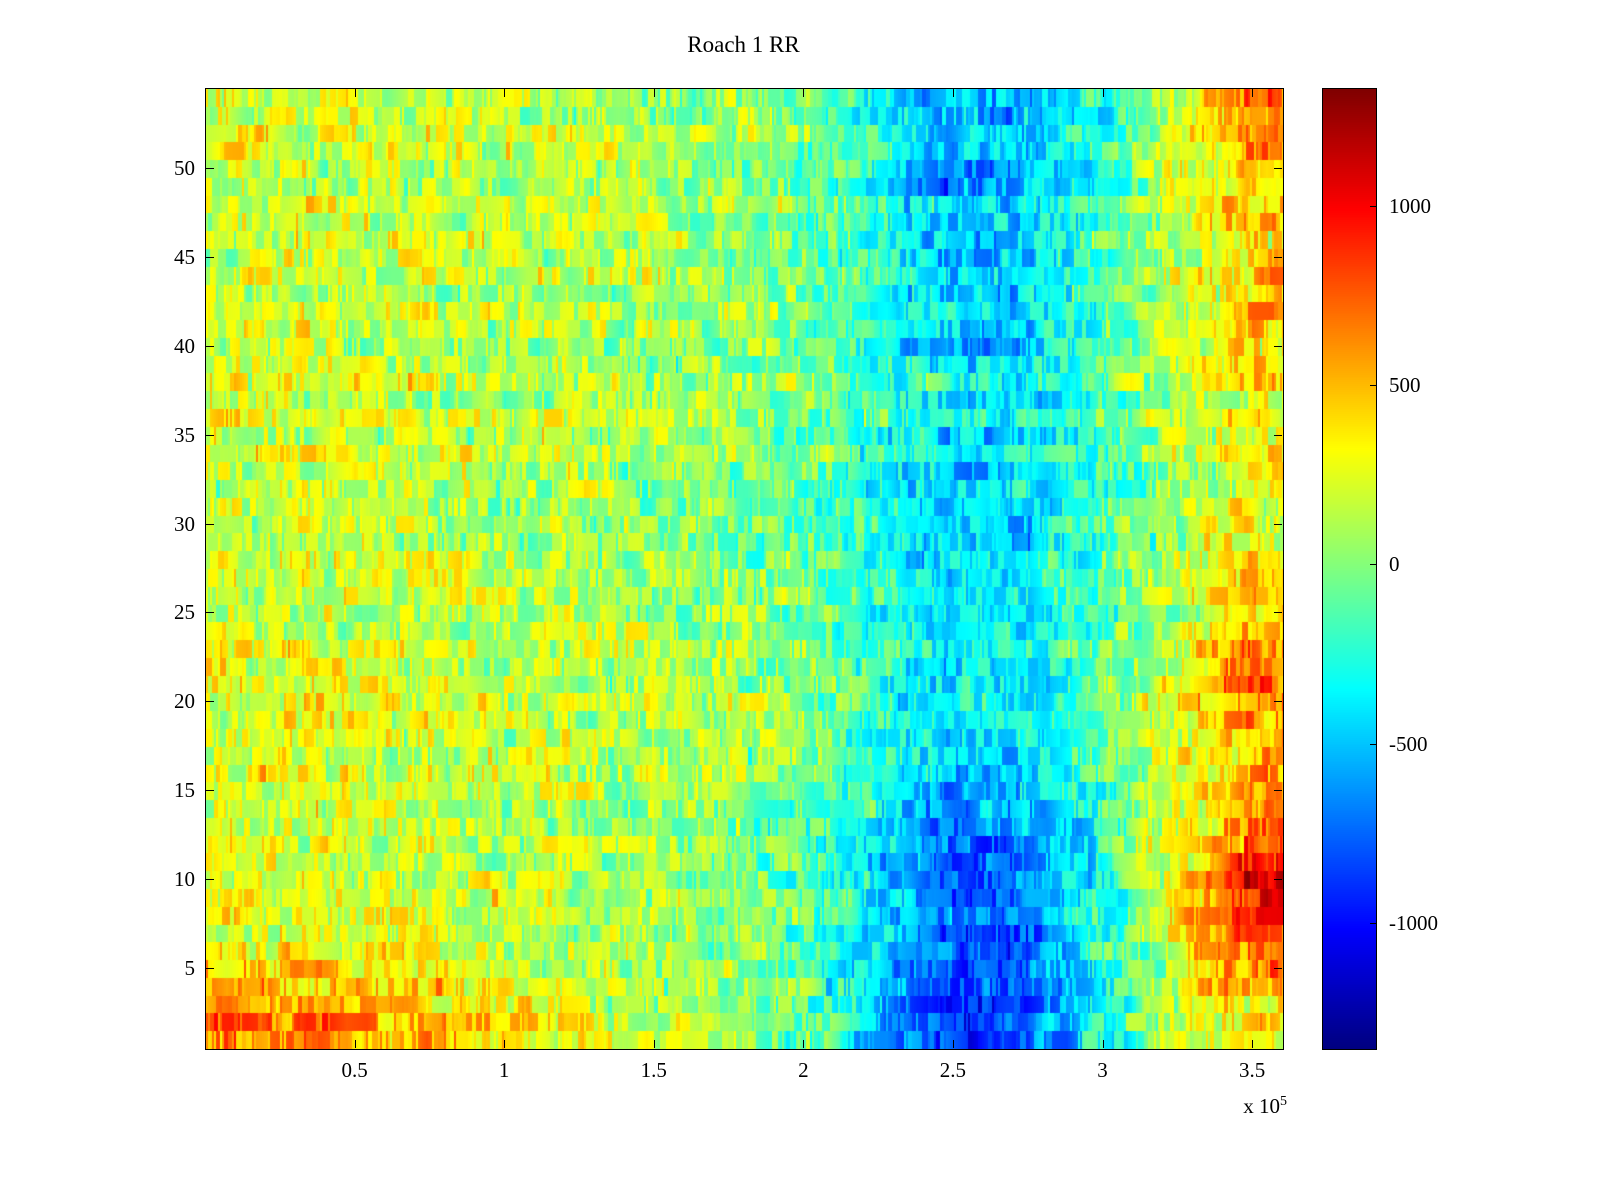 The image size is (1600, 1200). Describe the element at coordinates (653, 1070) in the screenshot. I see `x-tick-label: 1.5` at that location.